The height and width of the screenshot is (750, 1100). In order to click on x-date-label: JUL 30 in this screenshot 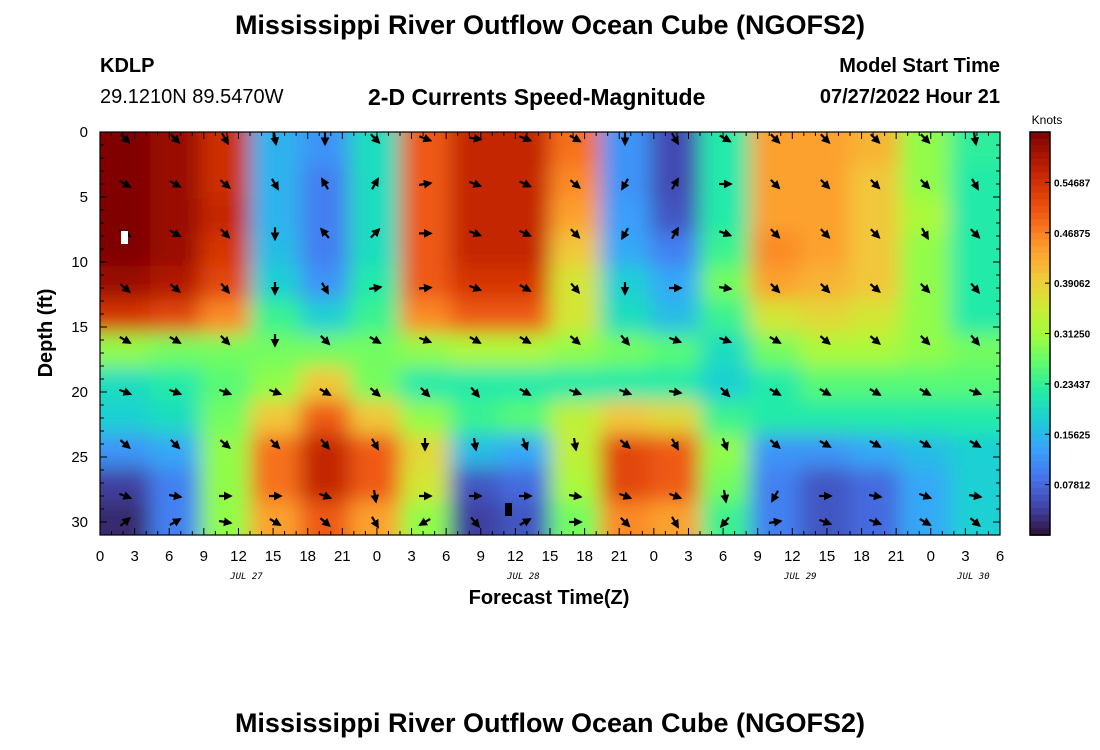, I will do `click(973, 577)`.